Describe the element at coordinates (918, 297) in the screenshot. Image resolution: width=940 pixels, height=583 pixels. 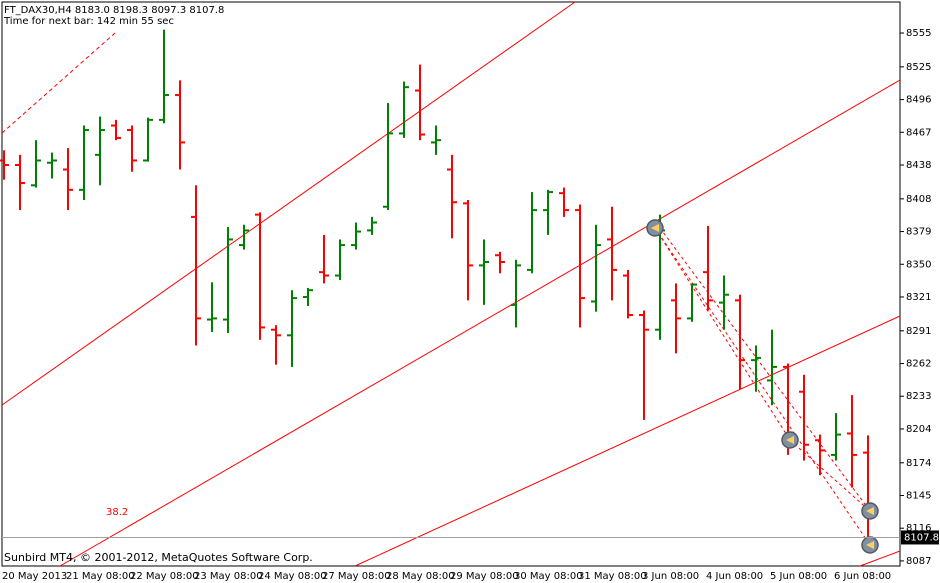
I see `y-tick-label: 8321` at that location.